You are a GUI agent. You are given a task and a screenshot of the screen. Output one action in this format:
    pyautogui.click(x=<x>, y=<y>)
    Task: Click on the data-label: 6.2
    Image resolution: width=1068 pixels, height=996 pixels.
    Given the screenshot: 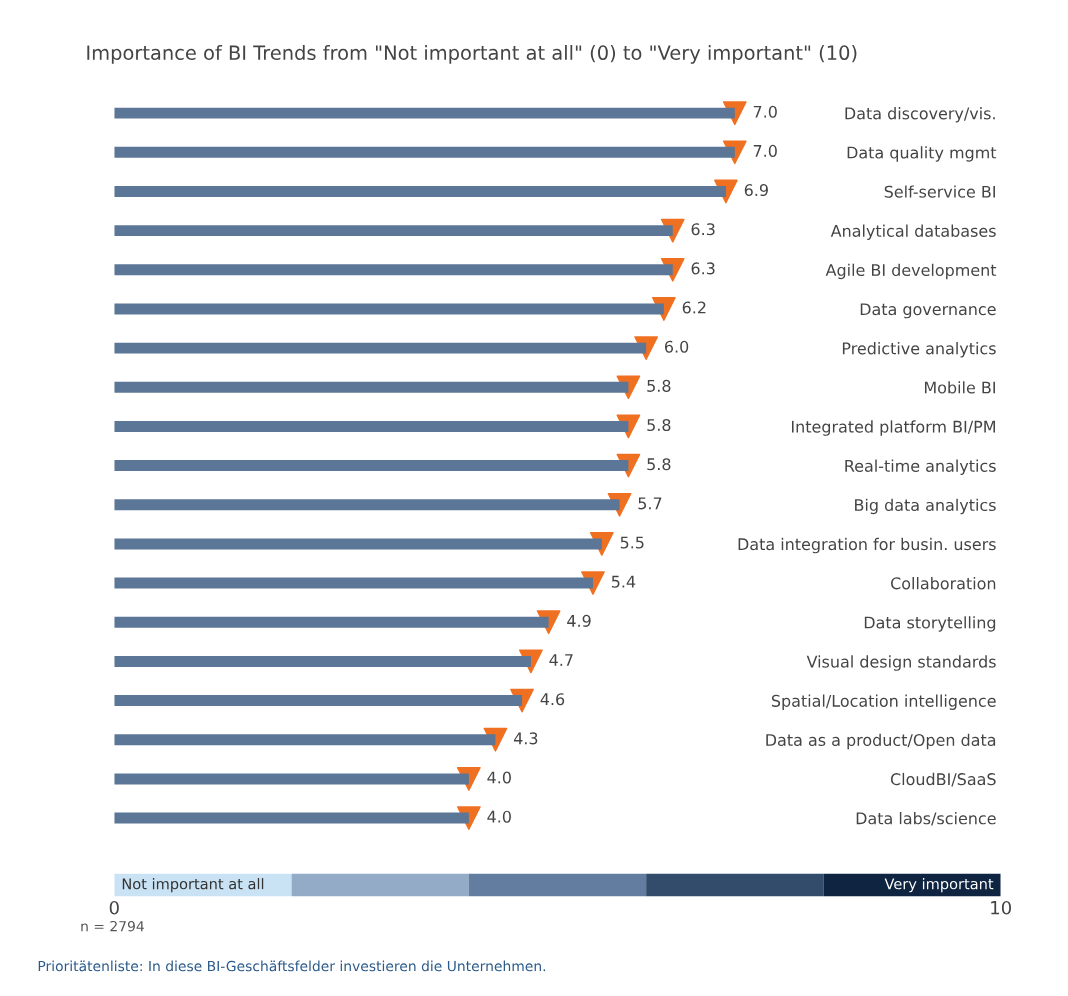 What is the action you would take?
    pyautogui.click(x=694, y=307)
    